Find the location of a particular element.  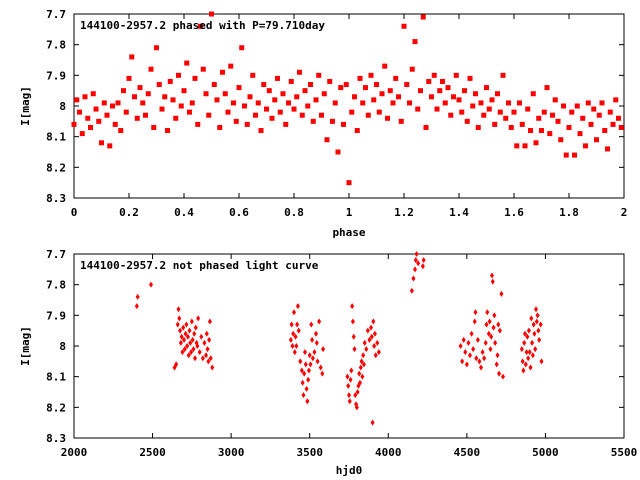

y-tick-label: 8.1 is located at coordinates (56, 377).